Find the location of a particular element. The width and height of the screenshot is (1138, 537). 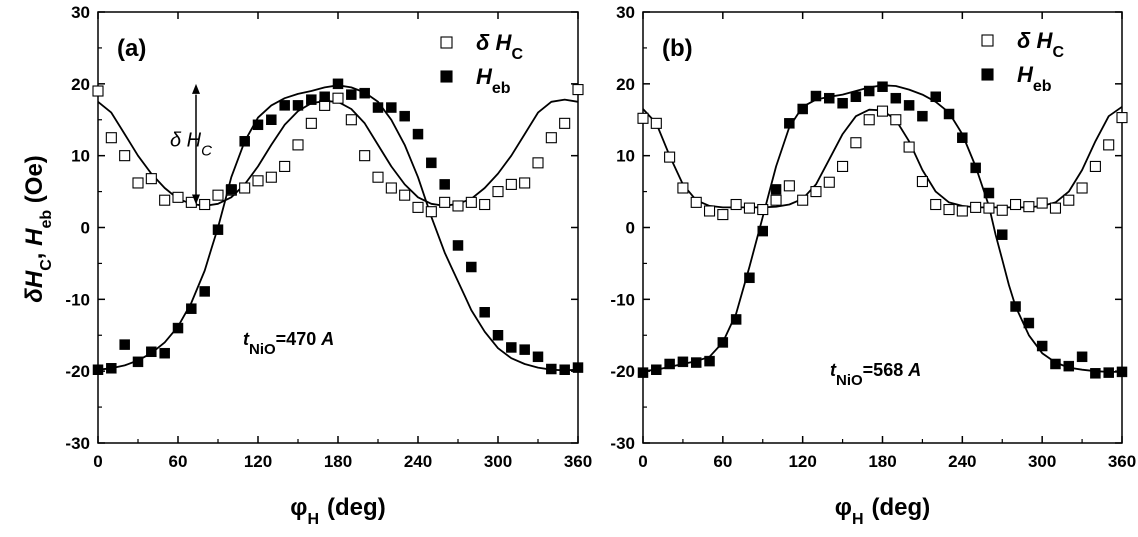

x-tick-label: 0 is located at coordinates (642, 461).